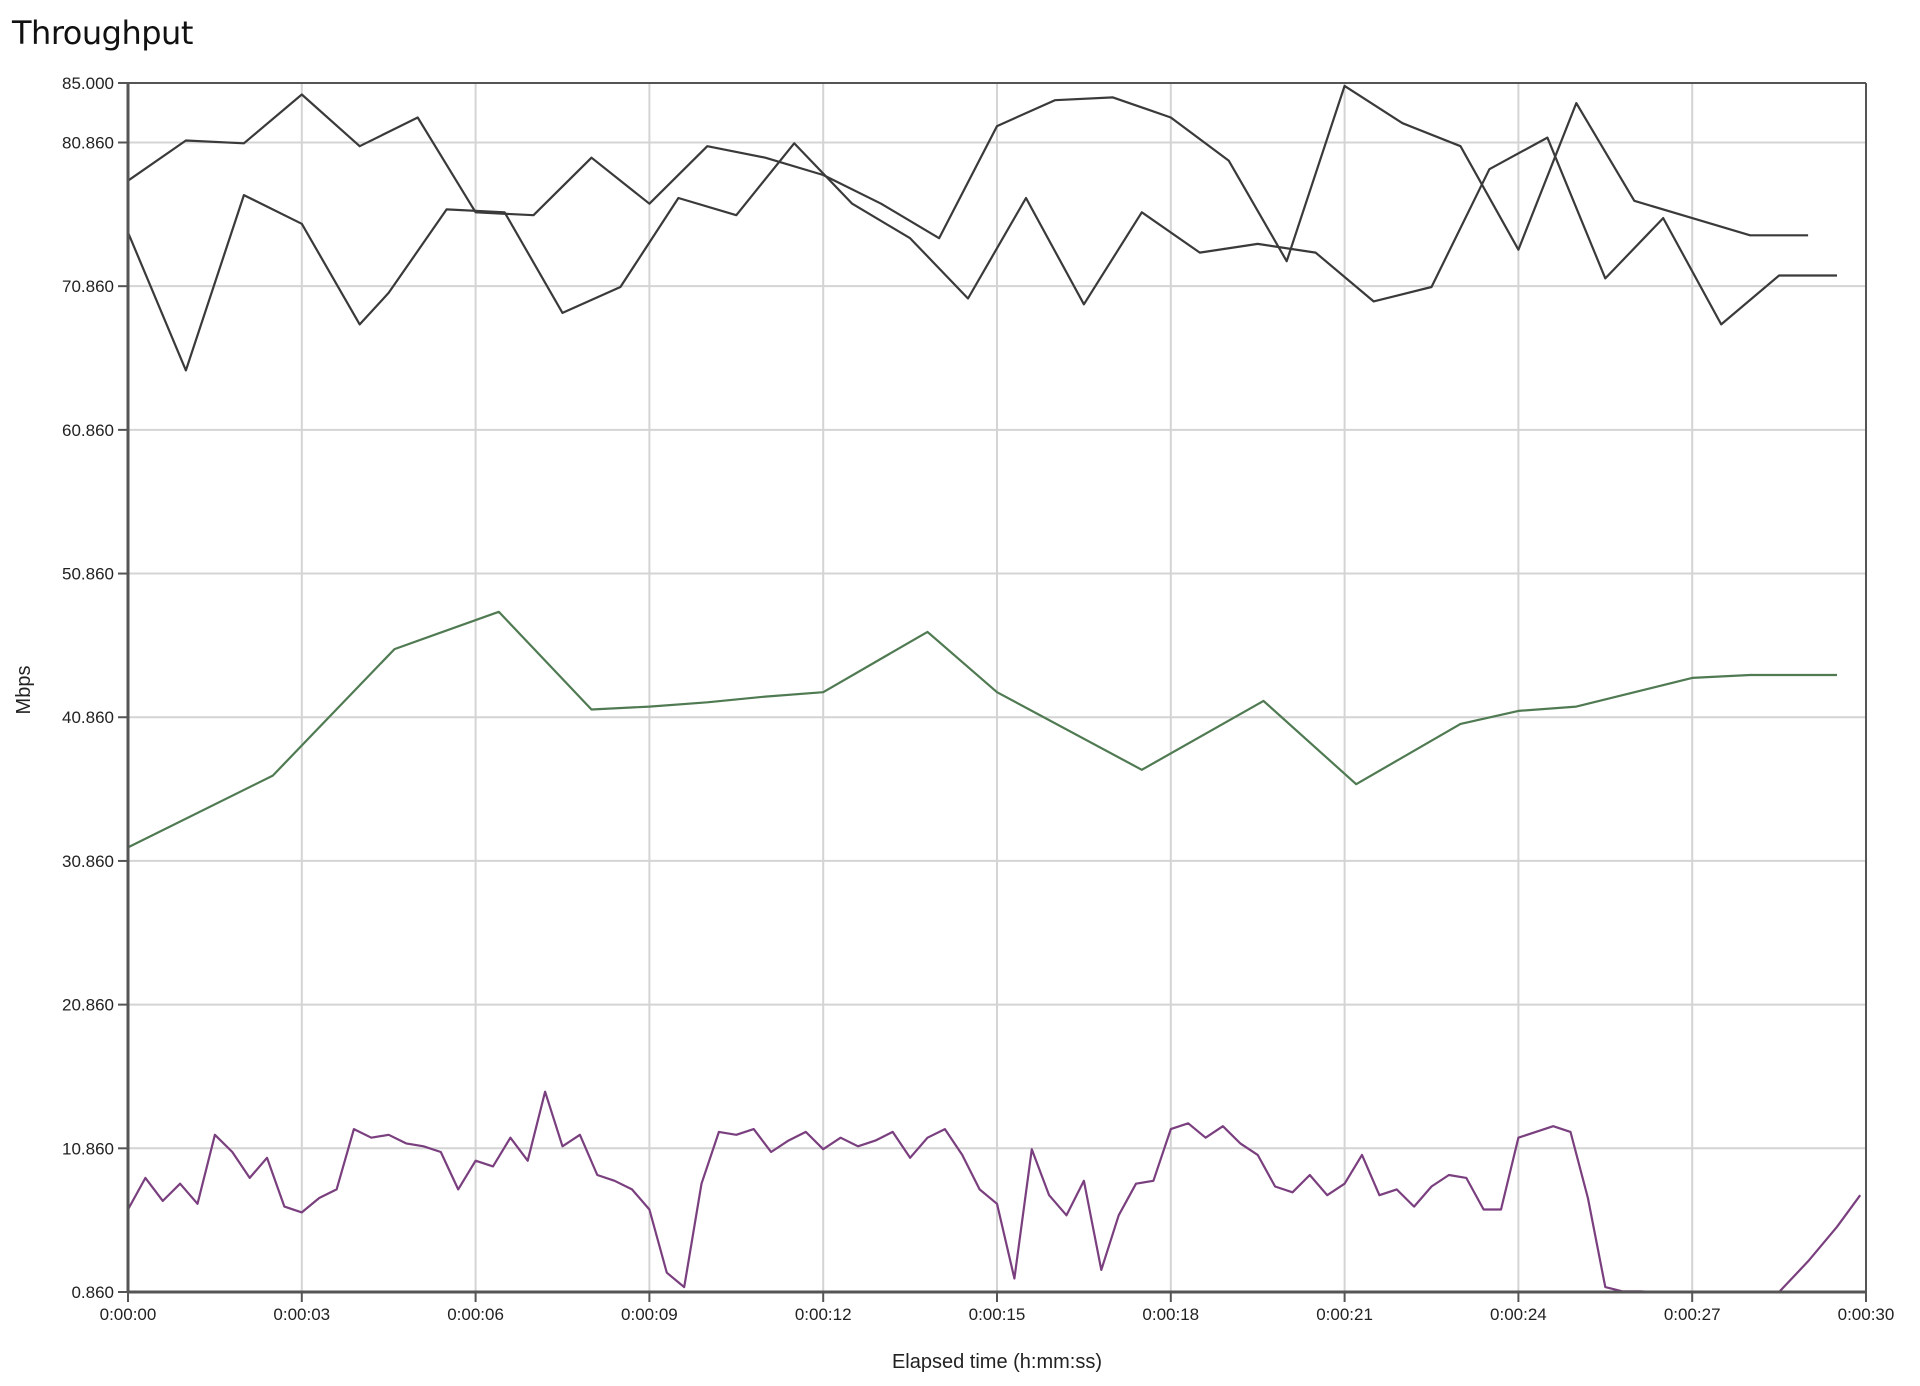 This screenshot has width=1920, height=1386. I want to click on x-tick-label: 0:00:21, so click(1344, 1314).